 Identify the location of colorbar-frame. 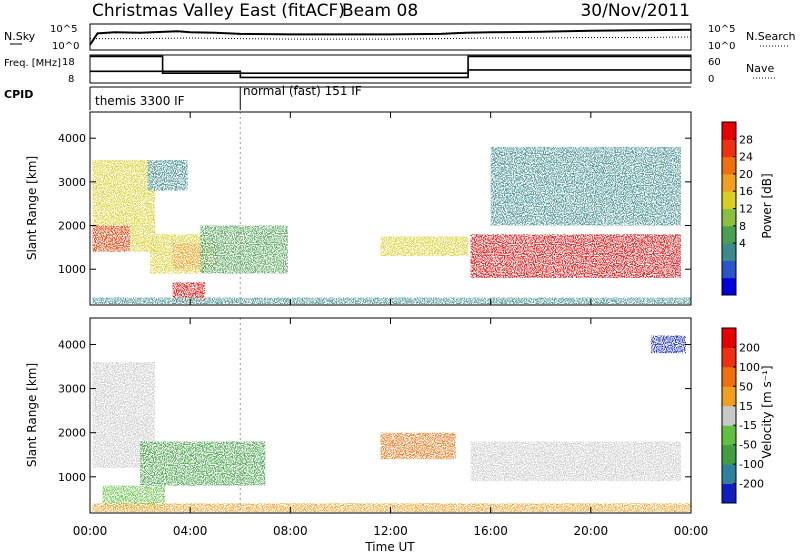
(729, 415).